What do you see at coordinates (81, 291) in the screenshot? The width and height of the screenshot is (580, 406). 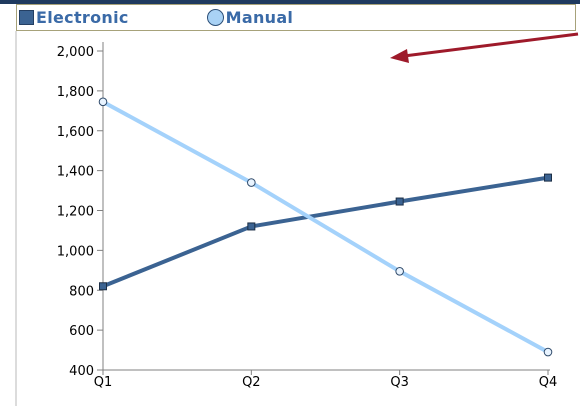 I see `y-tick-label: 800` at bounding box center [81, 291].